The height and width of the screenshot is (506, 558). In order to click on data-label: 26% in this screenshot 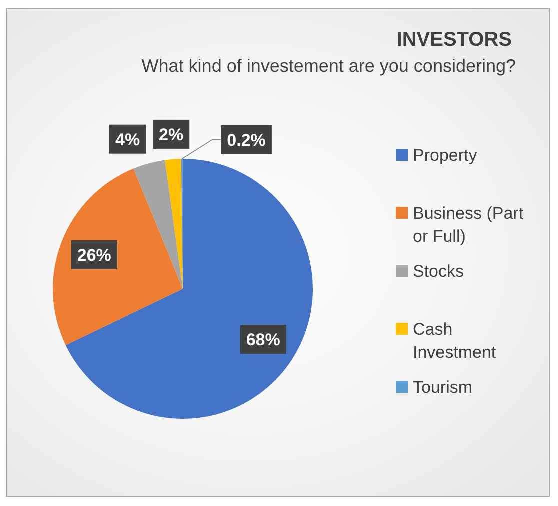, I will do `click(94, 254)`.